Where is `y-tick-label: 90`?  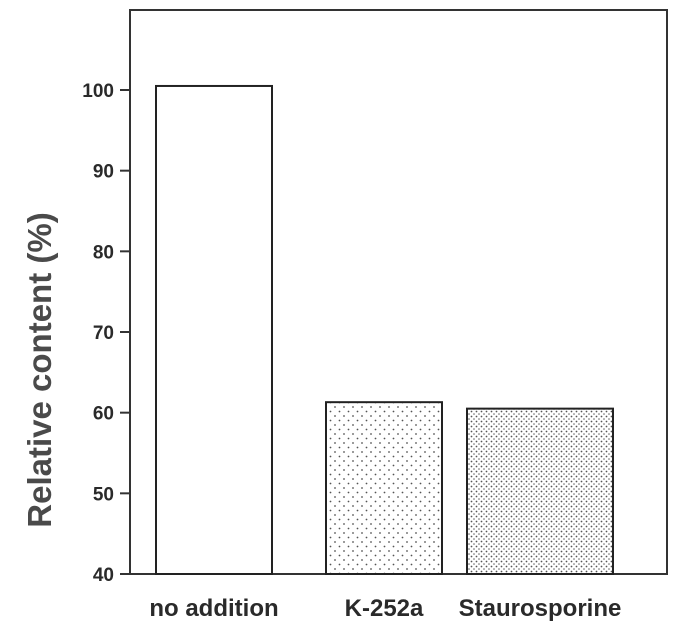
y-tick-label: 90 is located at coordinates (103, 172).